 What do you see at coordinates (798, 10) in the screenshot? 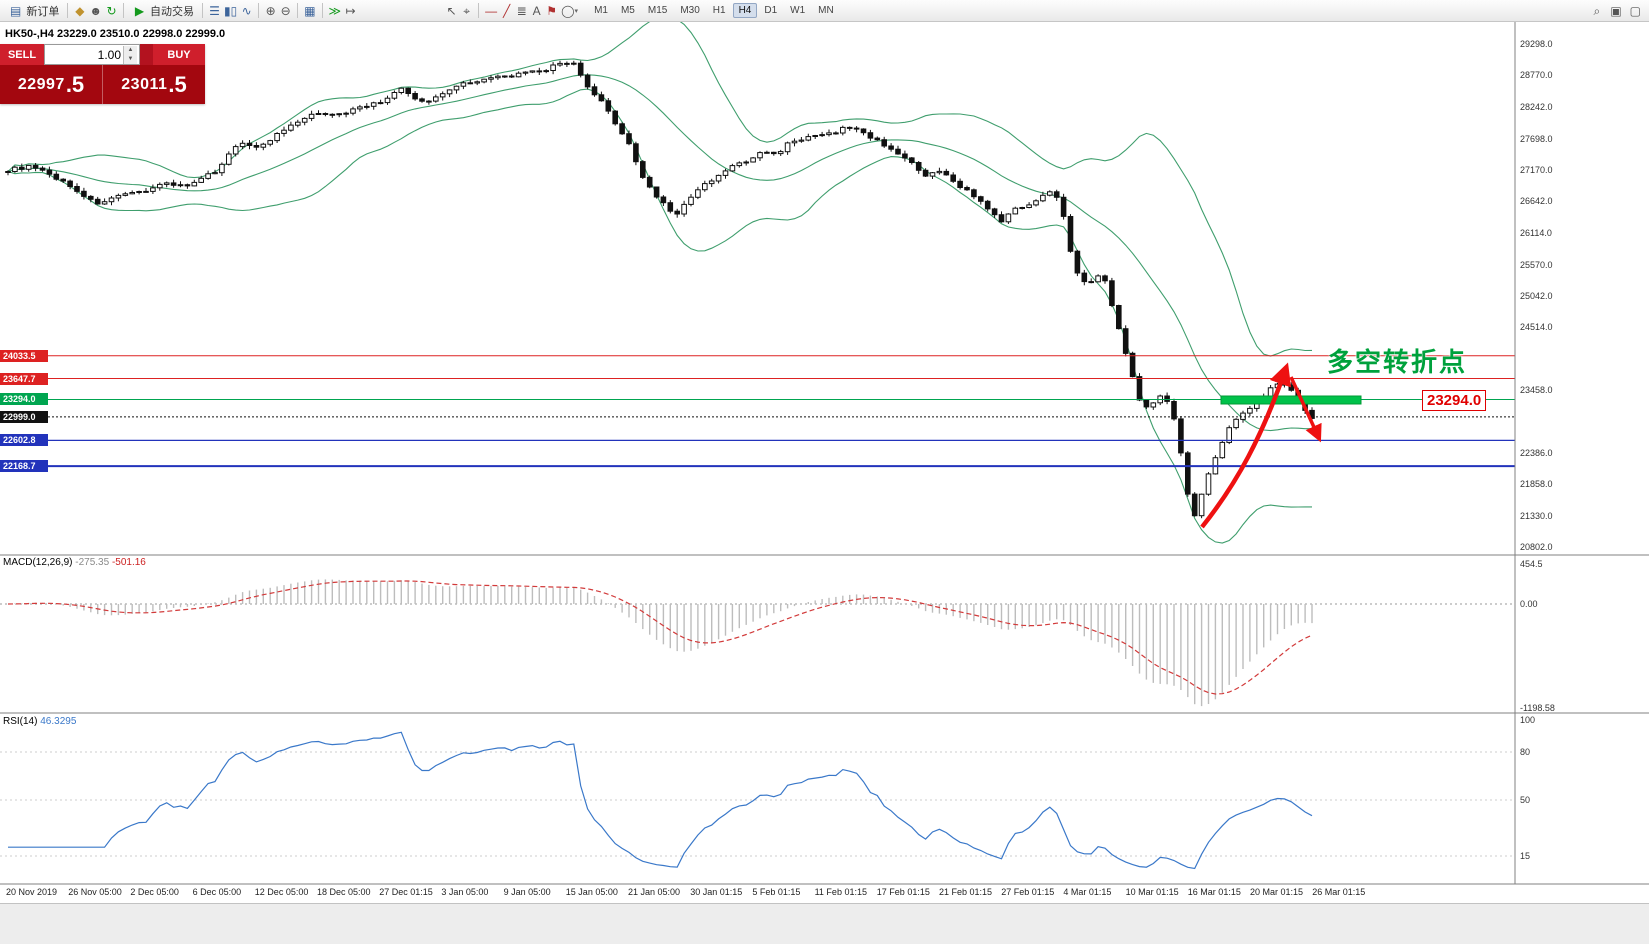
I see `timeframe-button-w1: W1` at bounding box center [798, 10].